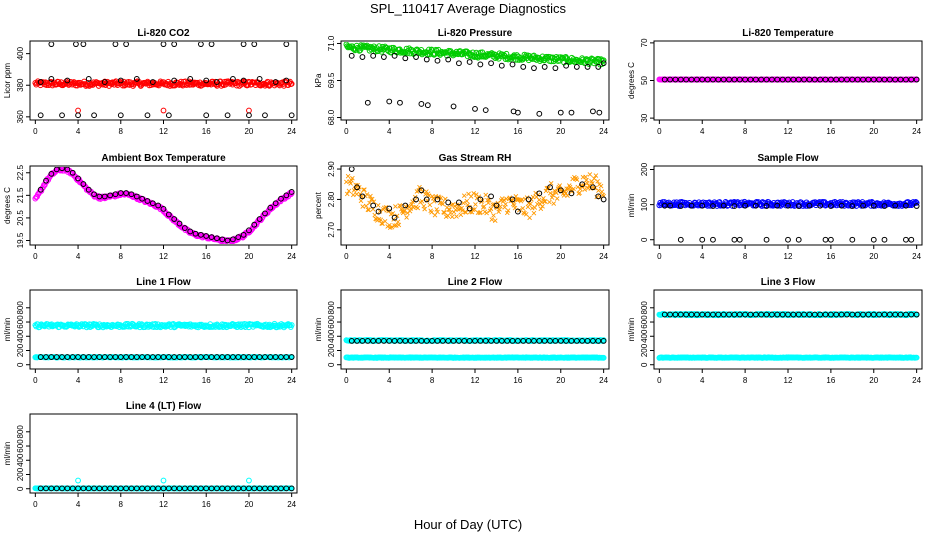 This screenshot has height=540, width=936. I want to click on y-tick-label: 400, so click(644, 336).